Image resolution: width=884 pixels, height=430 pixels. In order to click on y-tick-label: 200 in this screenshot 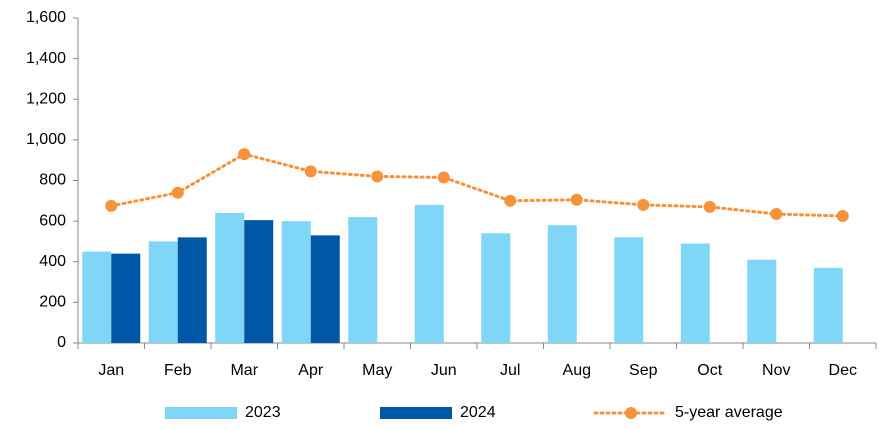, I will do `click(52, 302)`.